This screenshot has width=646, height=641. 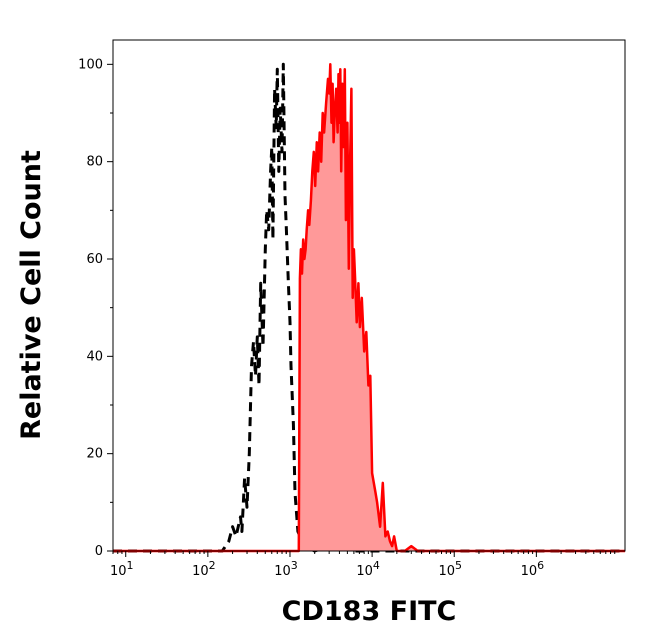 What do you see at coordinates (204, 569) in the screenshot?
I see `x-tick-label: 10²` at bounding box center [204, 569].